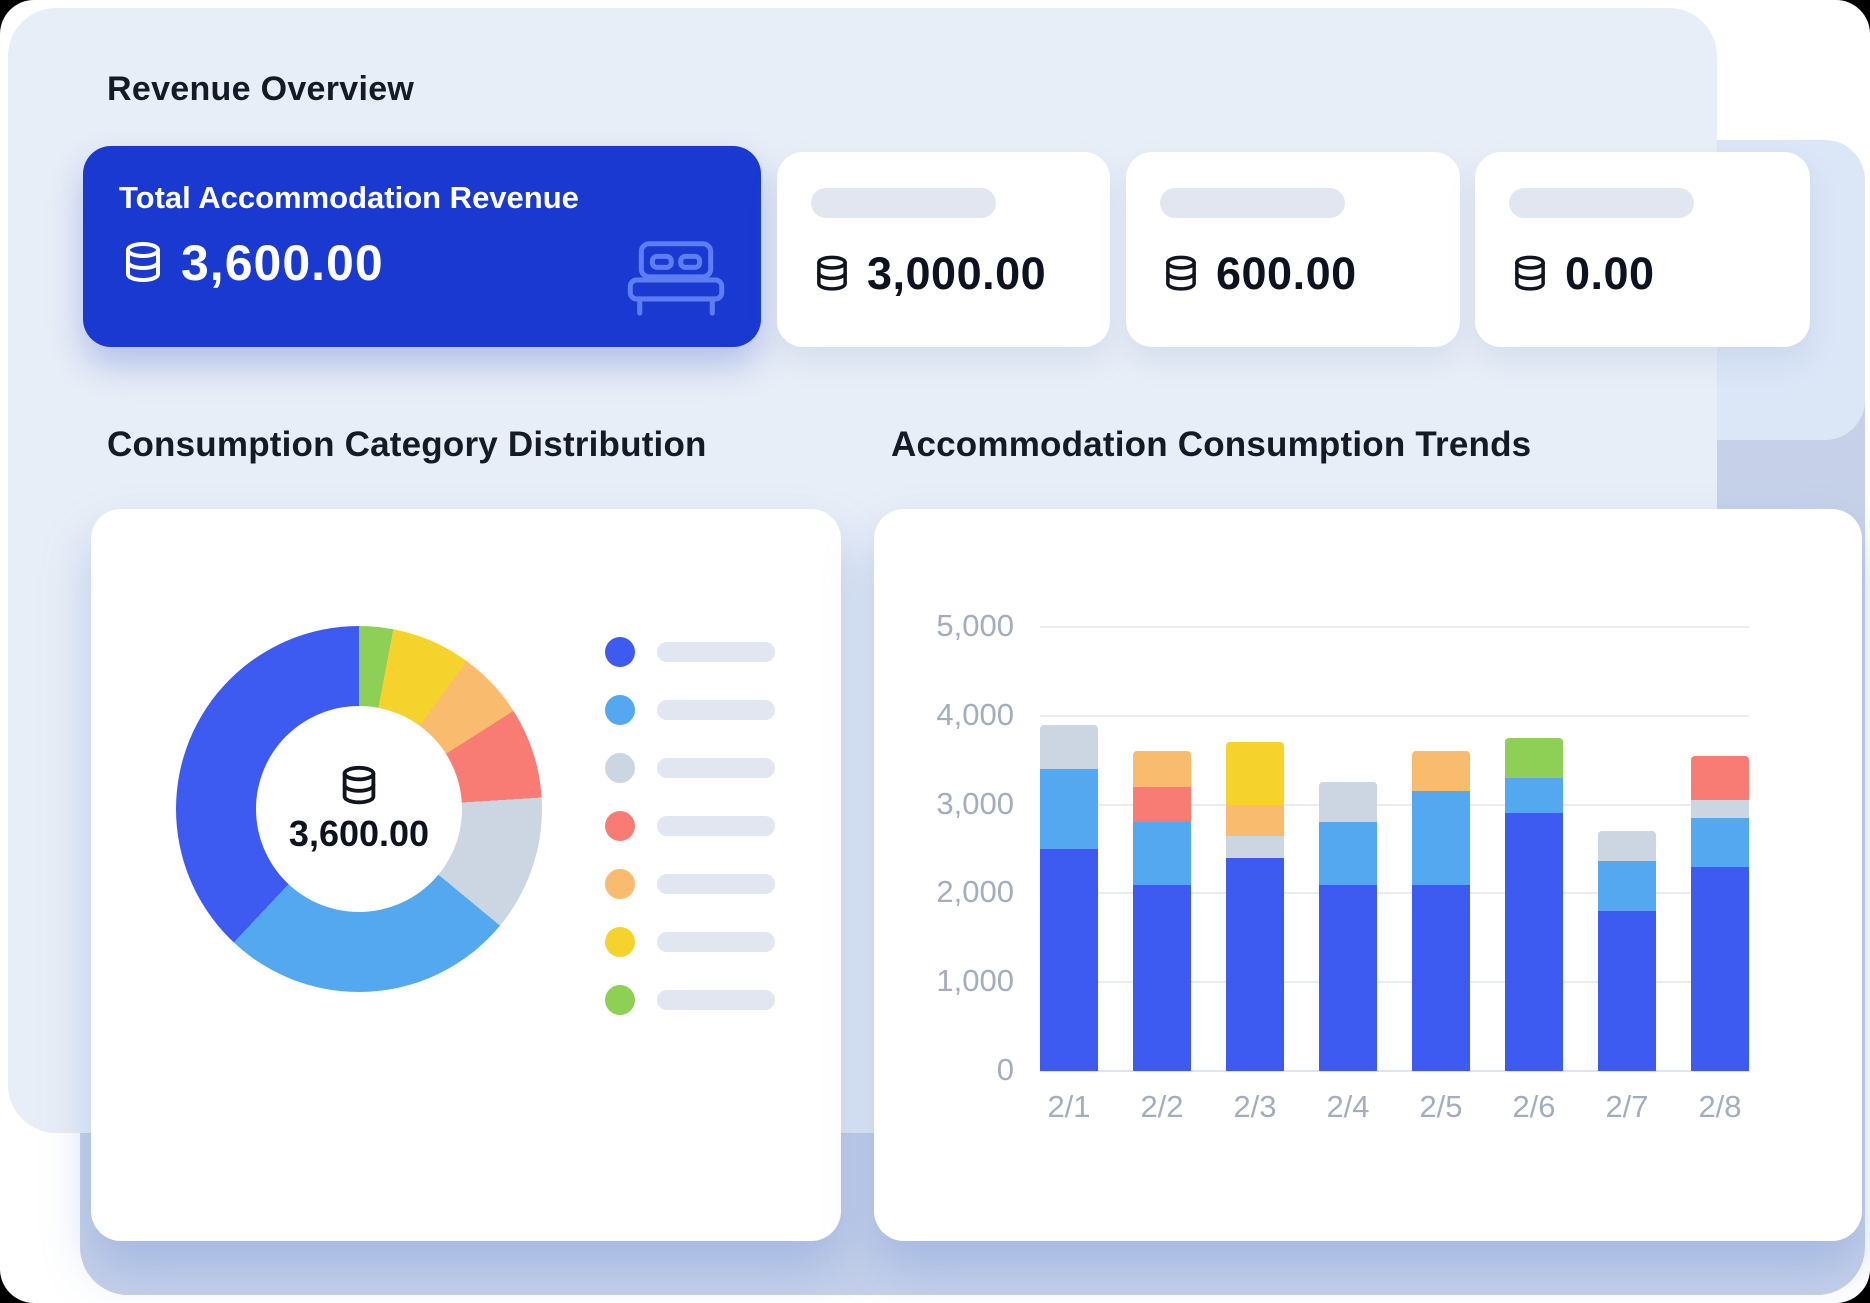 The height and width of the screenshot is (1303, 1870). I want to click on bar-2/1: 2/1, so click(1069, 875).